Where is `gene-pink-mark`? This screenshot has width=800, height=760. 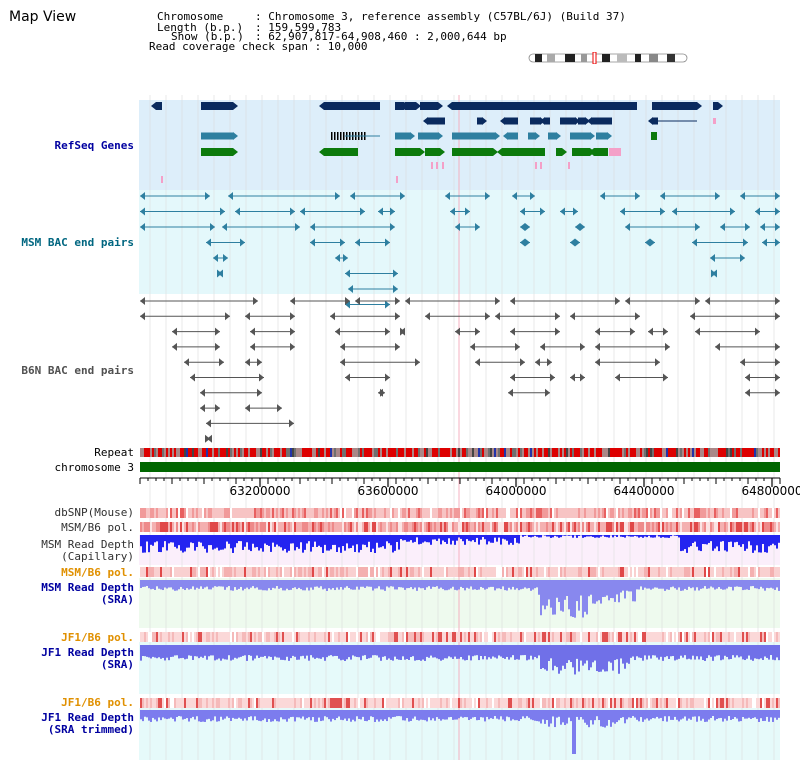
gene-pink-mark is located at coordinates (541, 165).